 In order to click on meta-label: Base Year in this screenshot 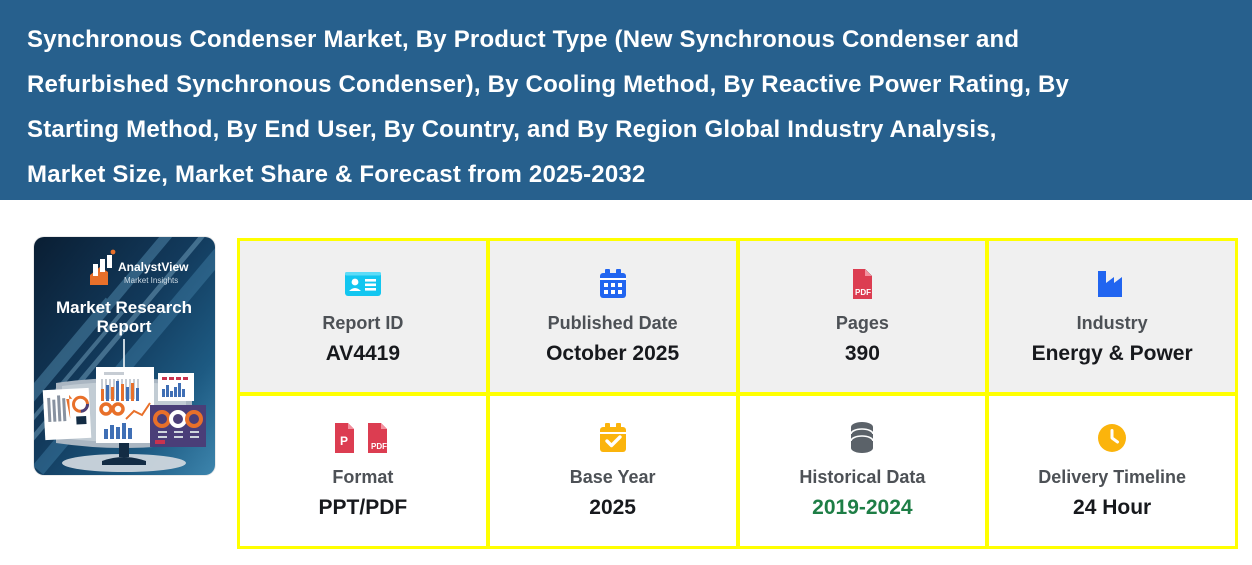, I will do `click(612, 477)`.